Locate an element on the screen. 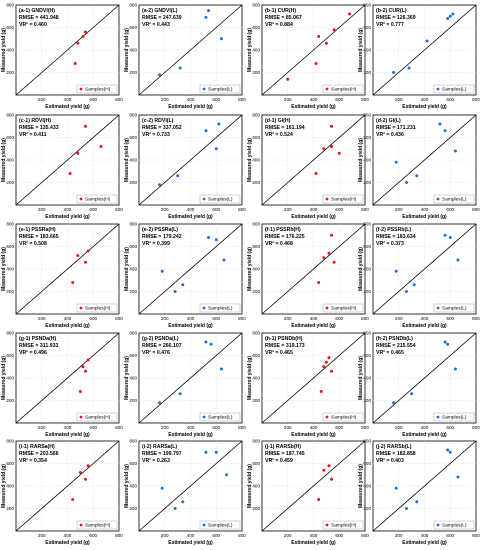  vr2-label: VR² = 0.263 is located at coordinates (156, 461).